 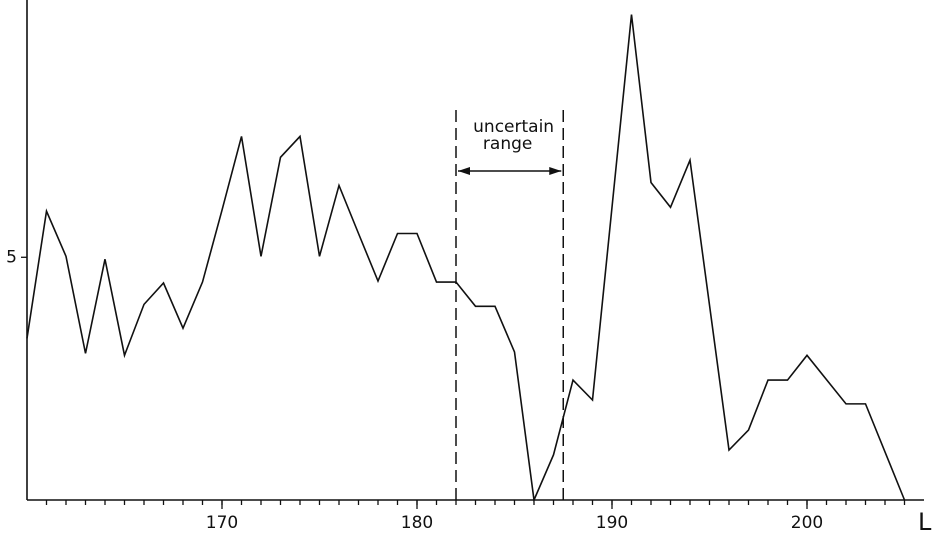 What do you see at coordinates (11, 257) in the screenshot?
I see `y-tick-label: 5` at bounding box center [11, 257].